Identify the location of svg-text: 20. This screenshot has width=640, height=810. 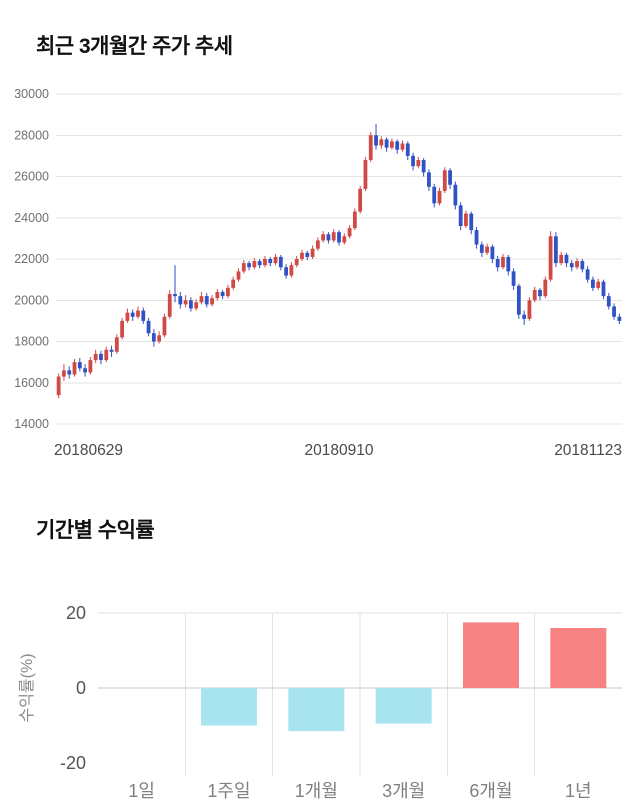
(76, 613).